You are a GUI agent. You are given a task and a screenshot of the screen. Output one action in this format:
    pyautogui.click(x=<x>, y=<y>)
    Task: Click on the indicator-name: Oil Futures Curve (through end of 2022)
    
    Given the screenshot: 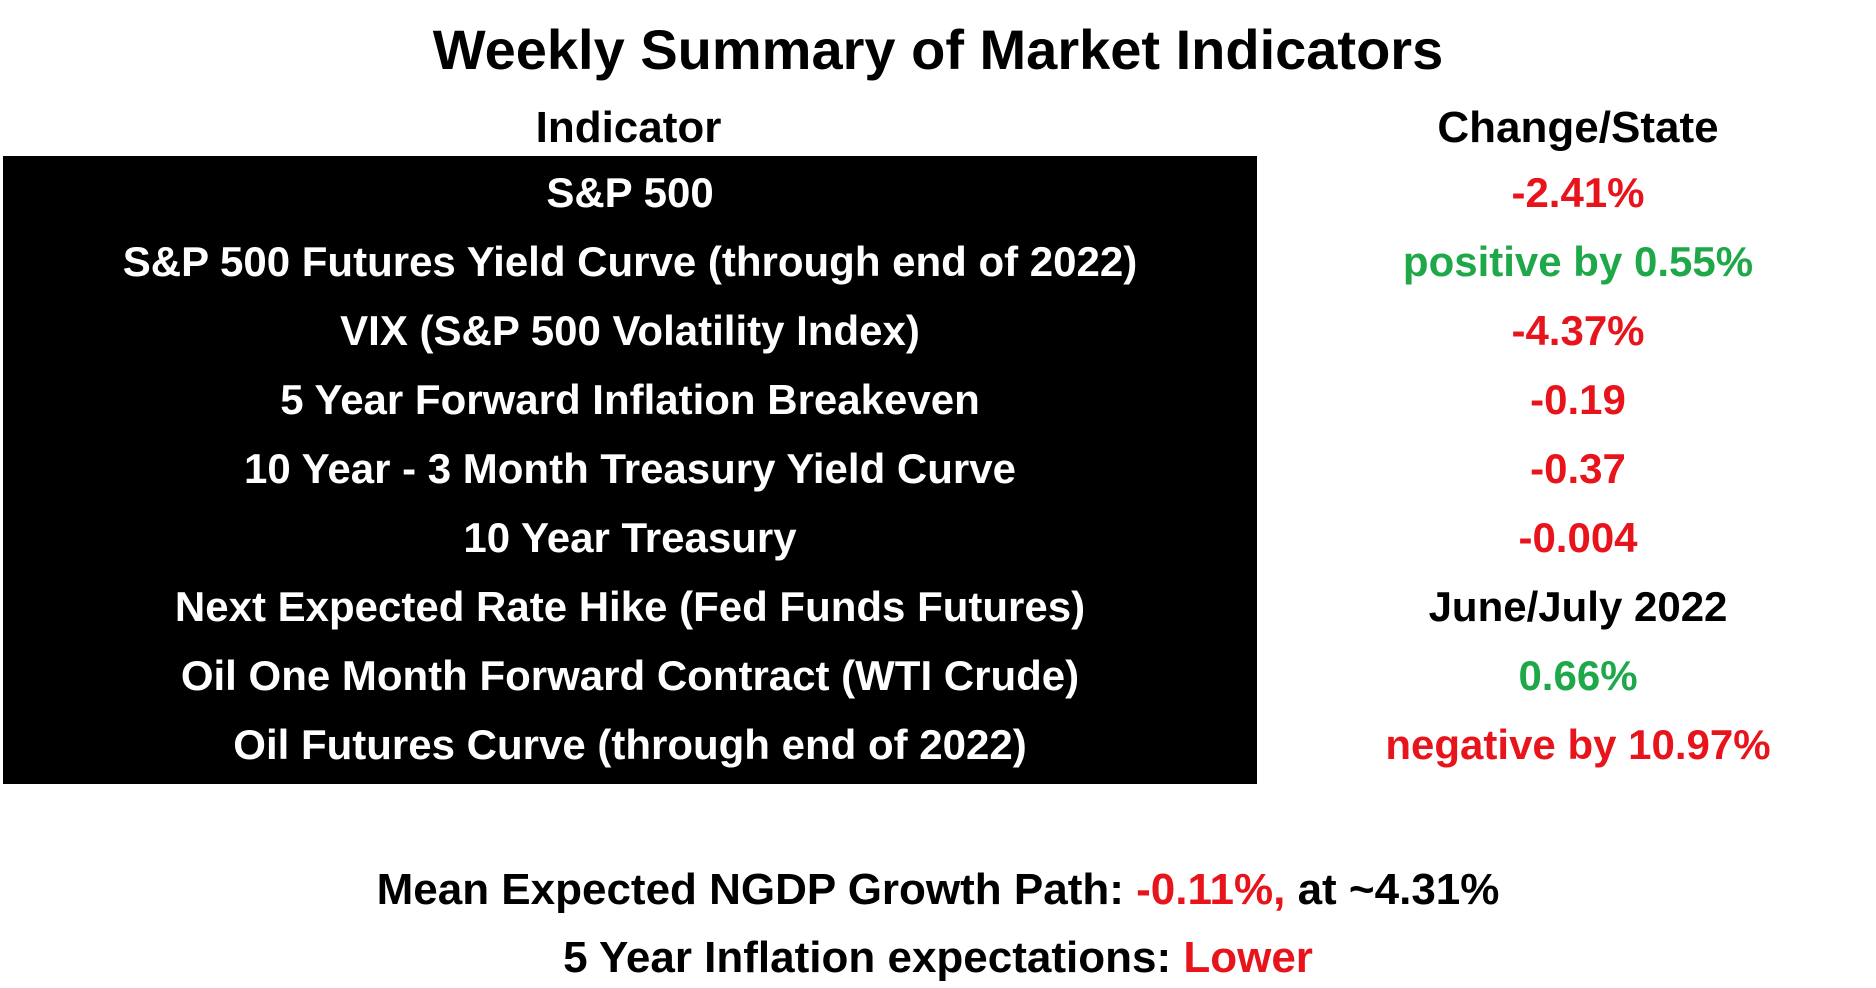 What is the action you would take?
    pyautogui.click(x=630, y=744)
    